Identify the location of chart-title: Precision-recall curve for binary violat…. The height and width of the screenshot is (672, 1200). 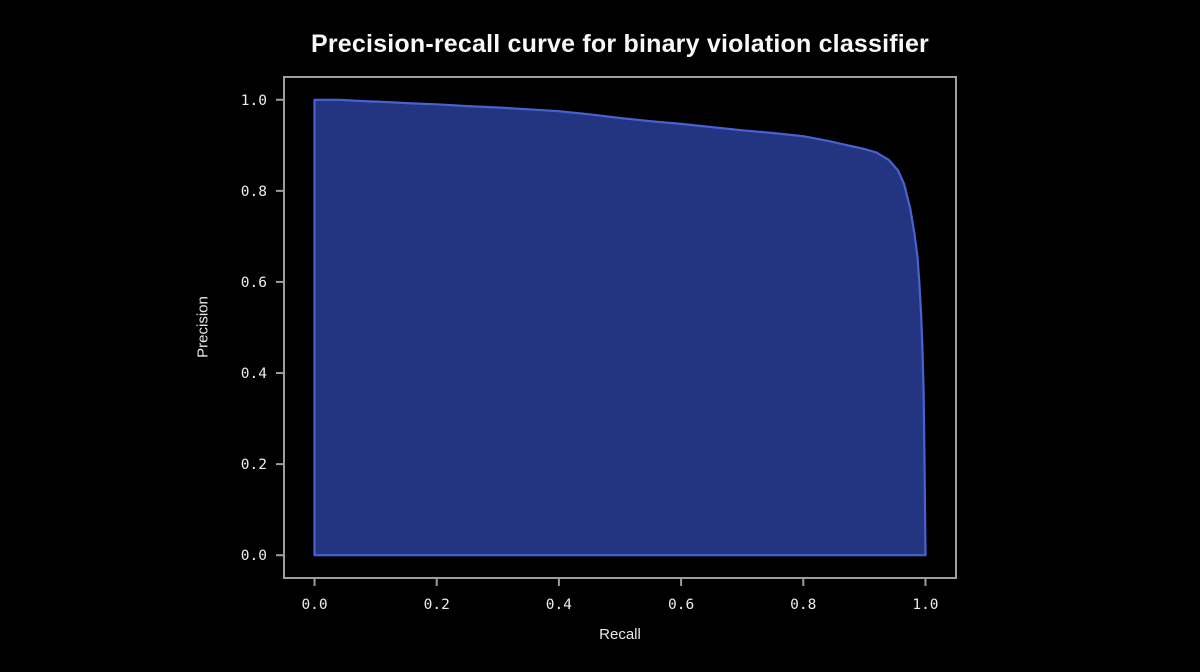
(620, 44).